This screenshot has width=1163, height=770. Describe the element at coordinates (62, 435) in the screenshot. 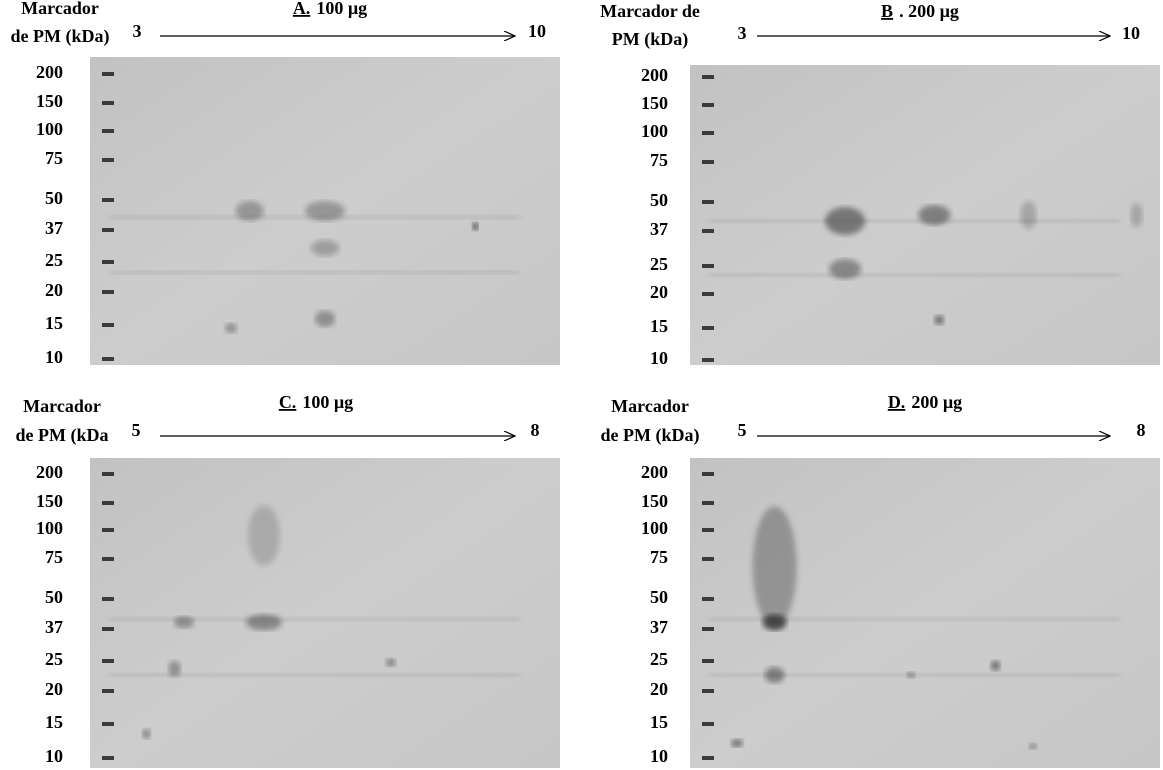

I see `marker-label: de PM (kDa` at that location.